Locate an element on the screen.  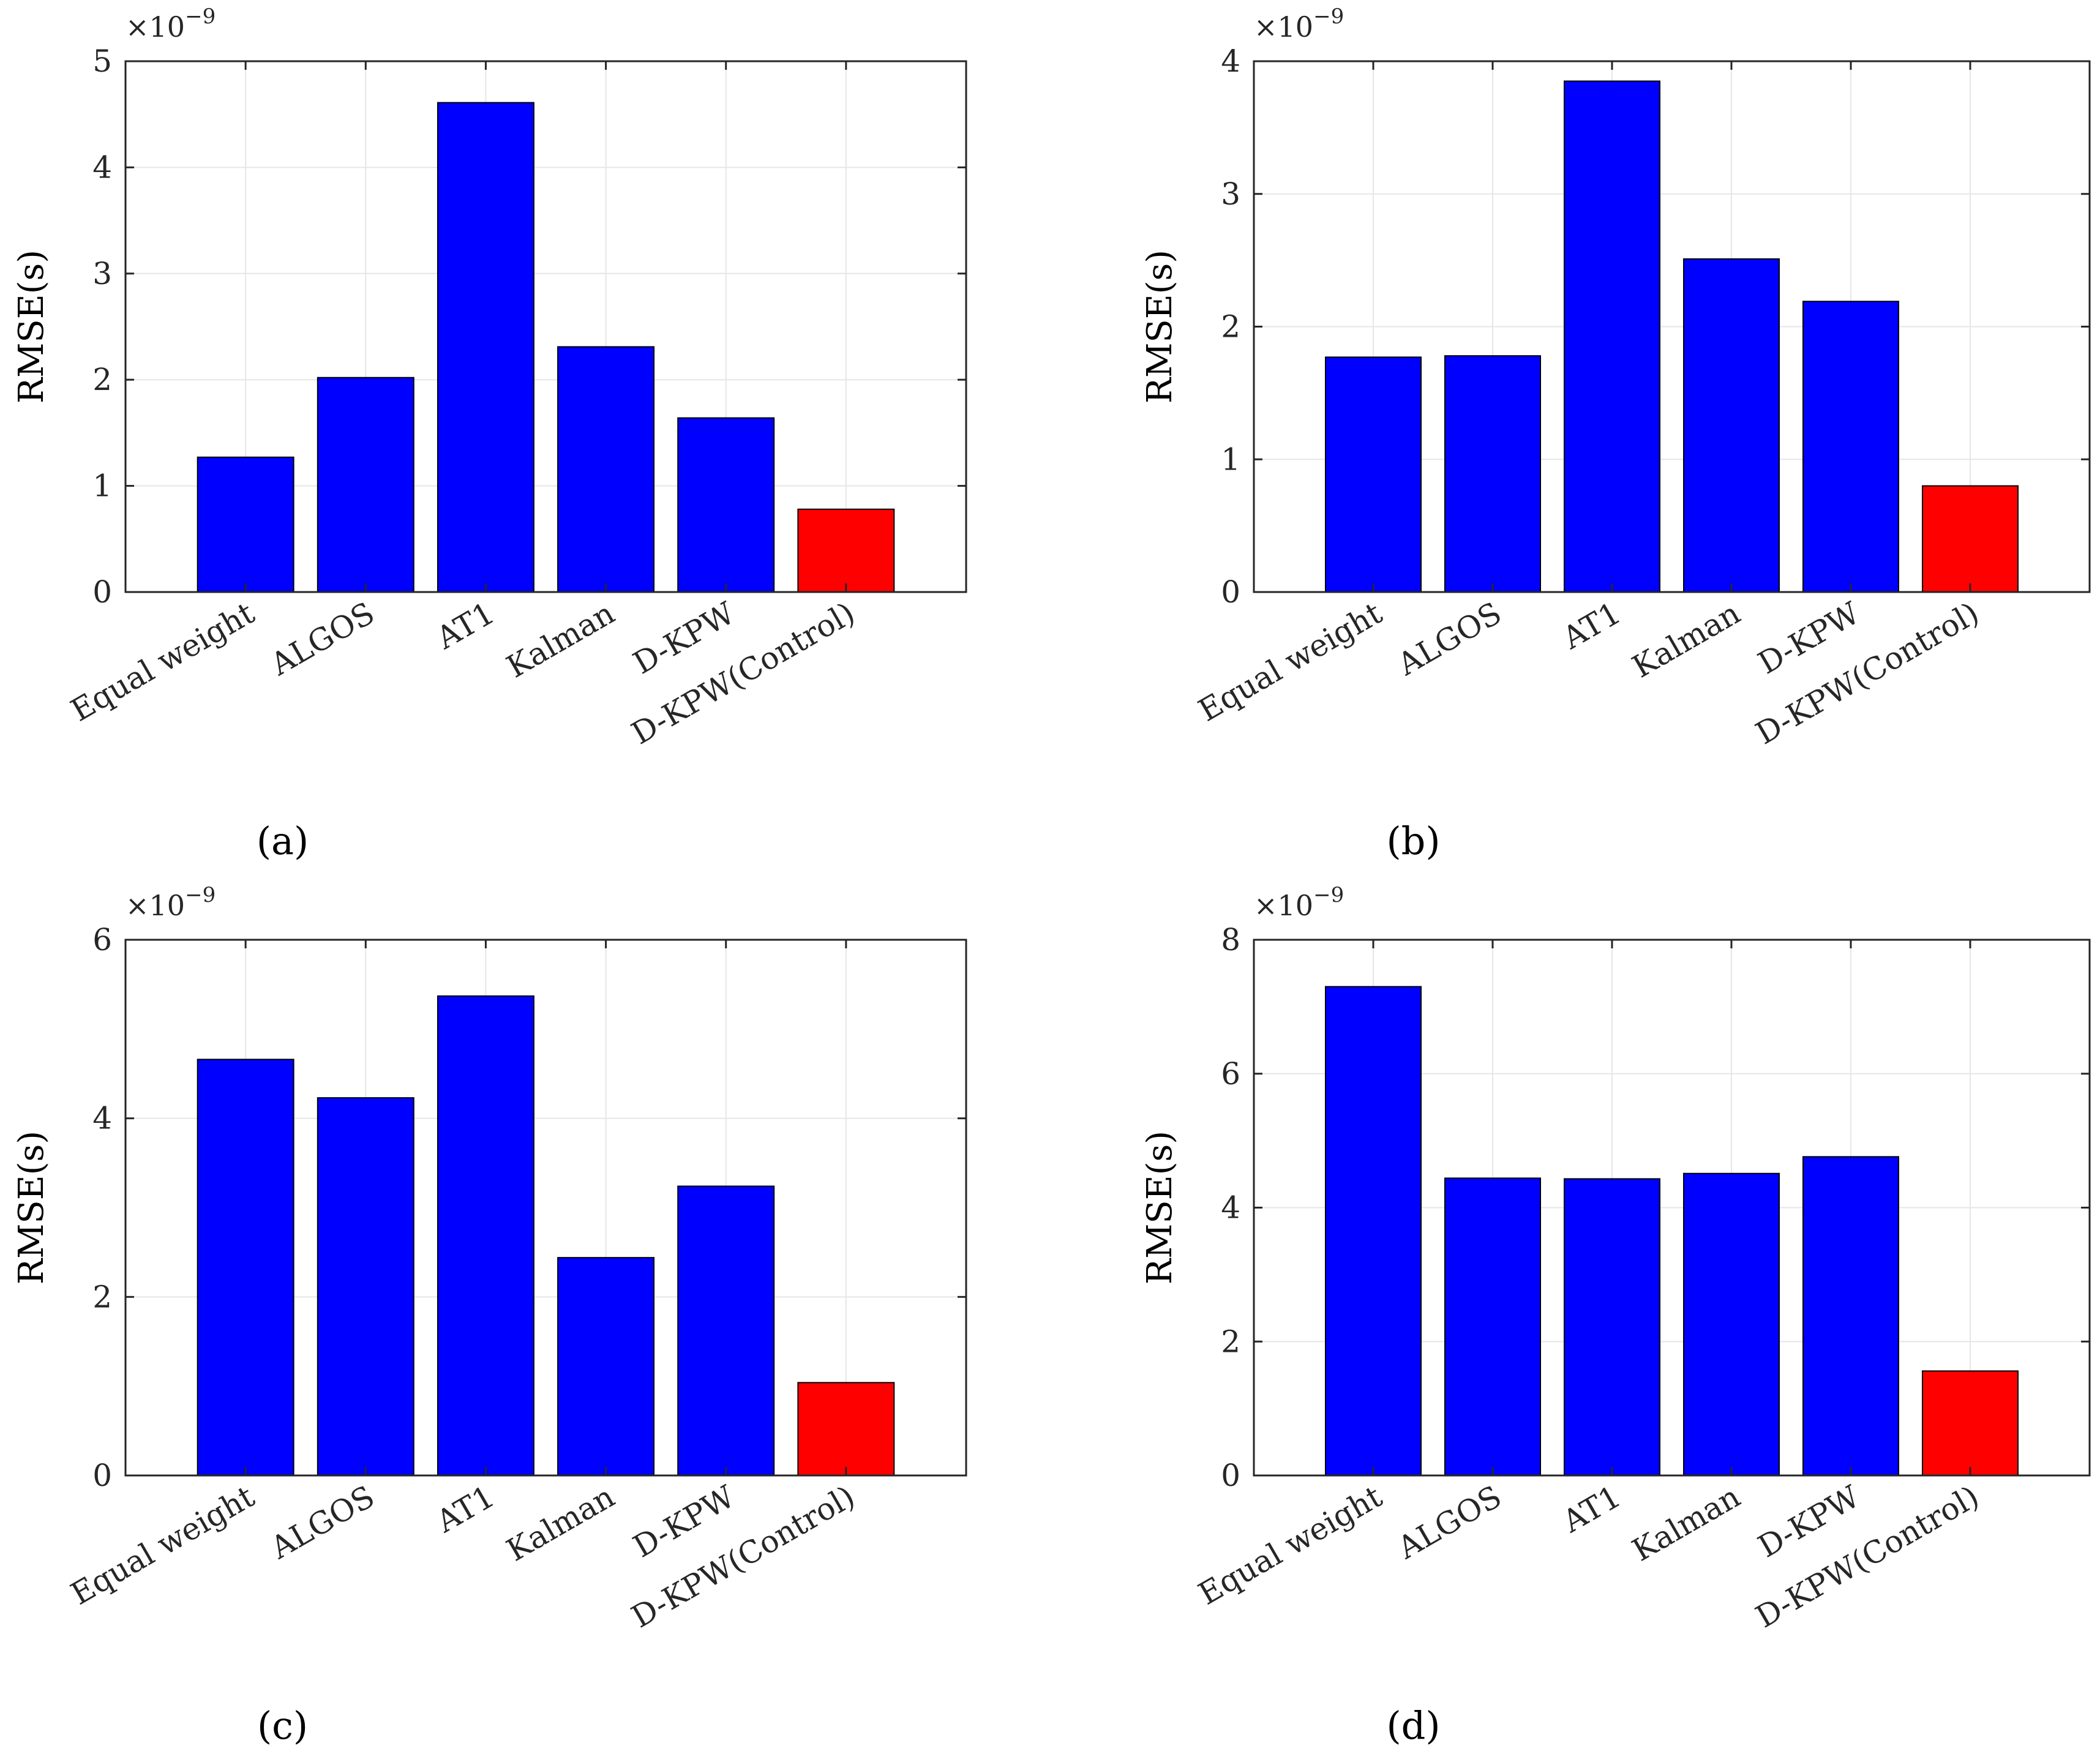
panel-label: (b) is located at coordinates (1413, 841).